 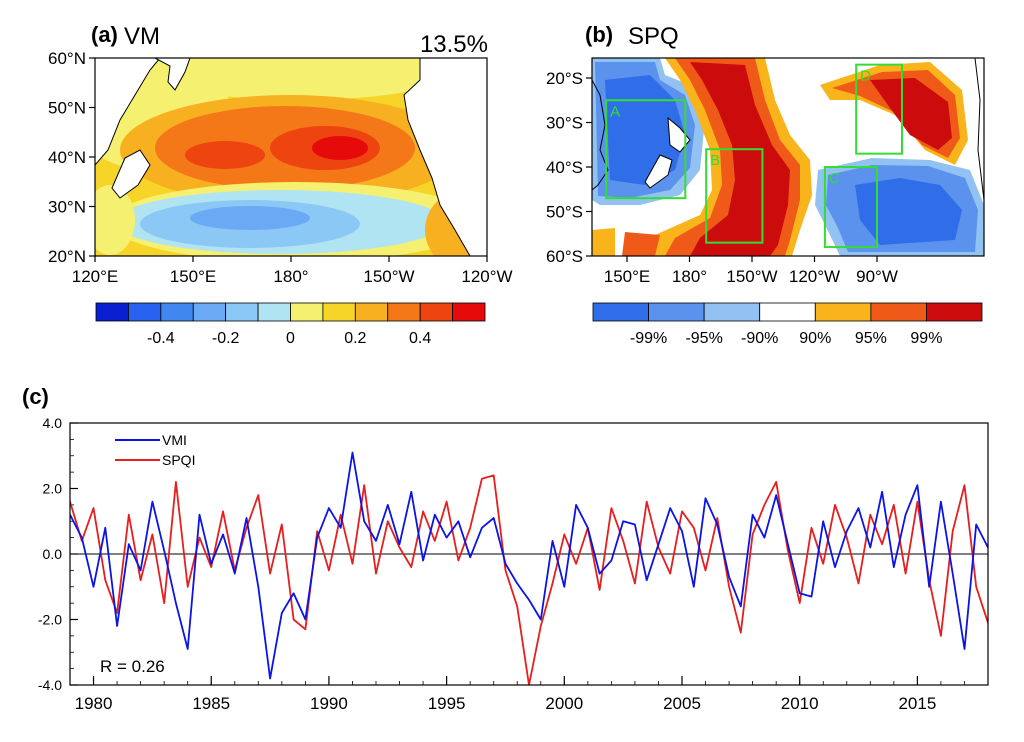 What do you see at coordinates (734, 196) in the screenshot?
I see `region-box-b` at bounding box center [734, 196].